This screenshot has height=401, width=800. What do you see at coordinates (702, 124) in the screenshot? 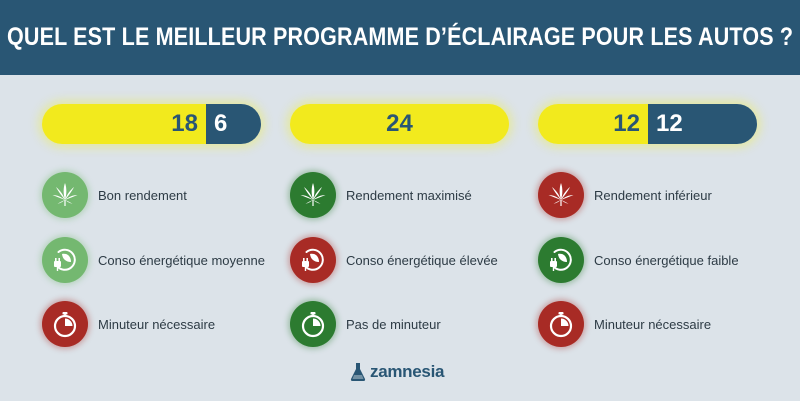
I see `dark-hours: 12` at bounding box center [702, 124].